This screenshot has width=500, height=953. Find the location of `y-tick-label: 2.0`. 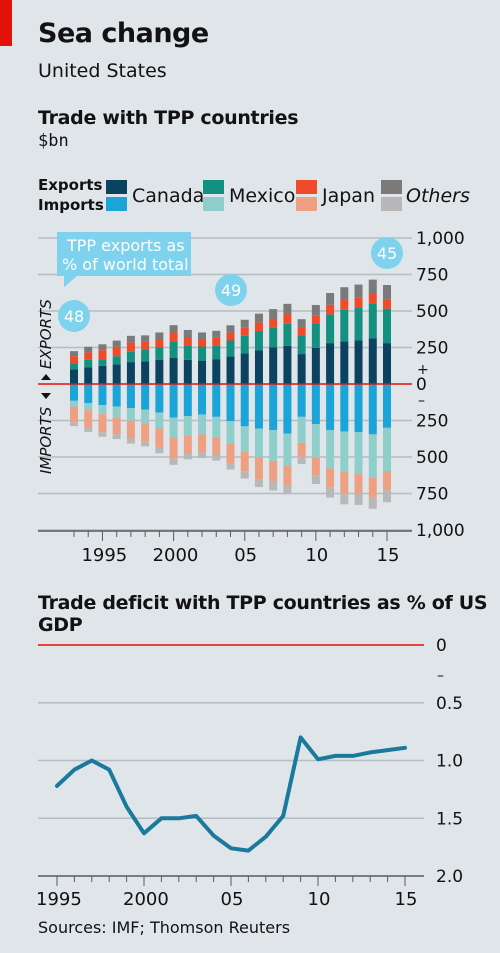

y-tick-label: 2.0 is located at coordinates (449, 877).